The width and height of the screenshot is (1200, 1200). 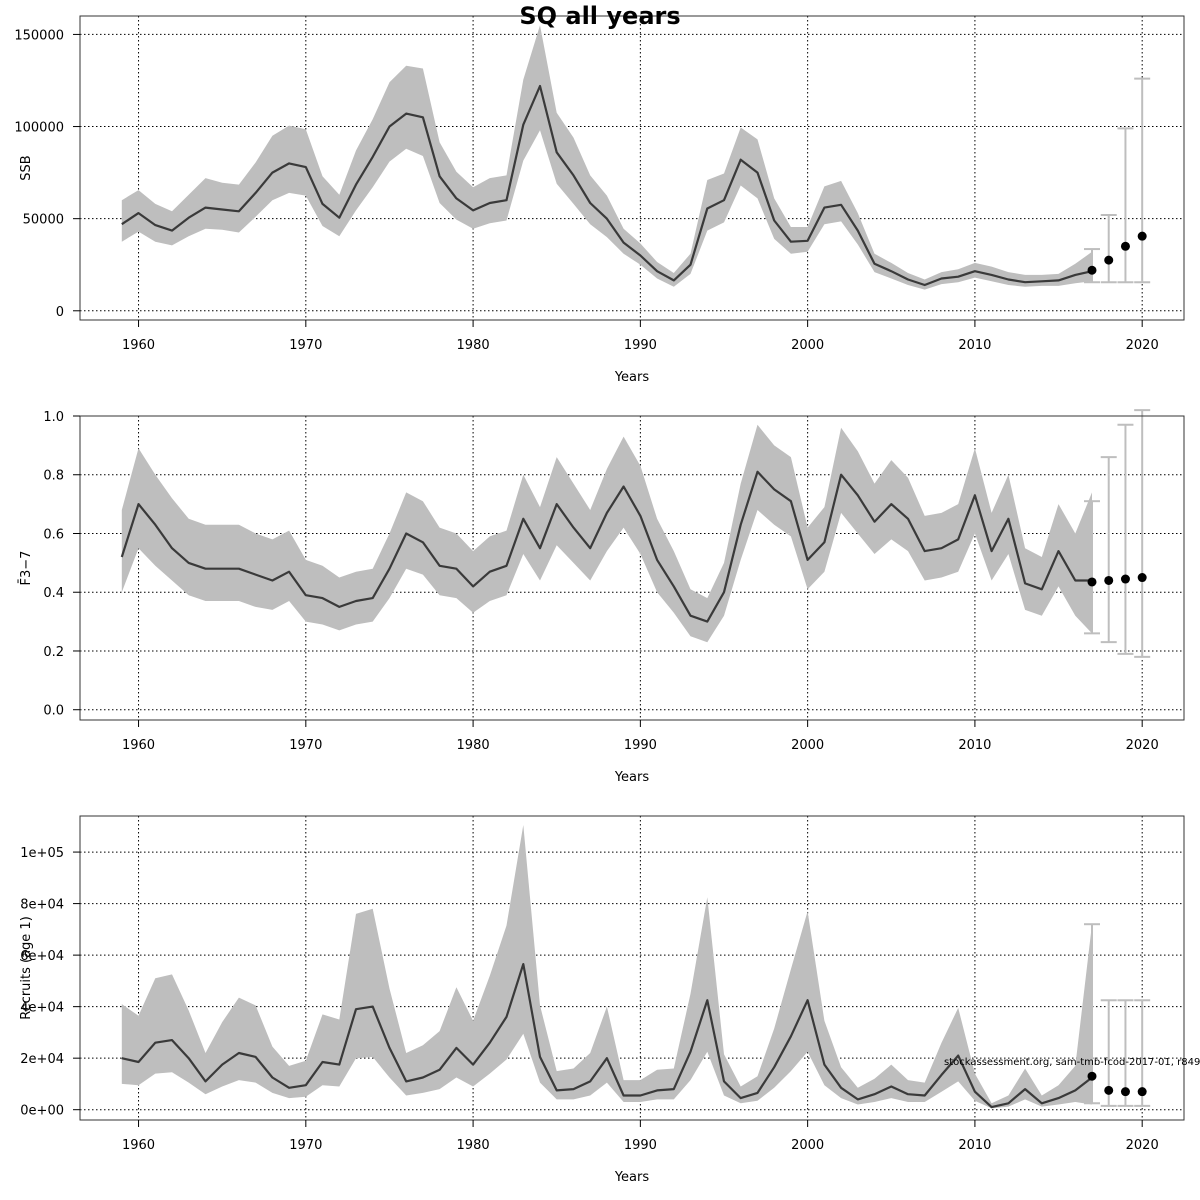 I want to click on fbar-forecast-point-2020, so click(x=1142, y=578).